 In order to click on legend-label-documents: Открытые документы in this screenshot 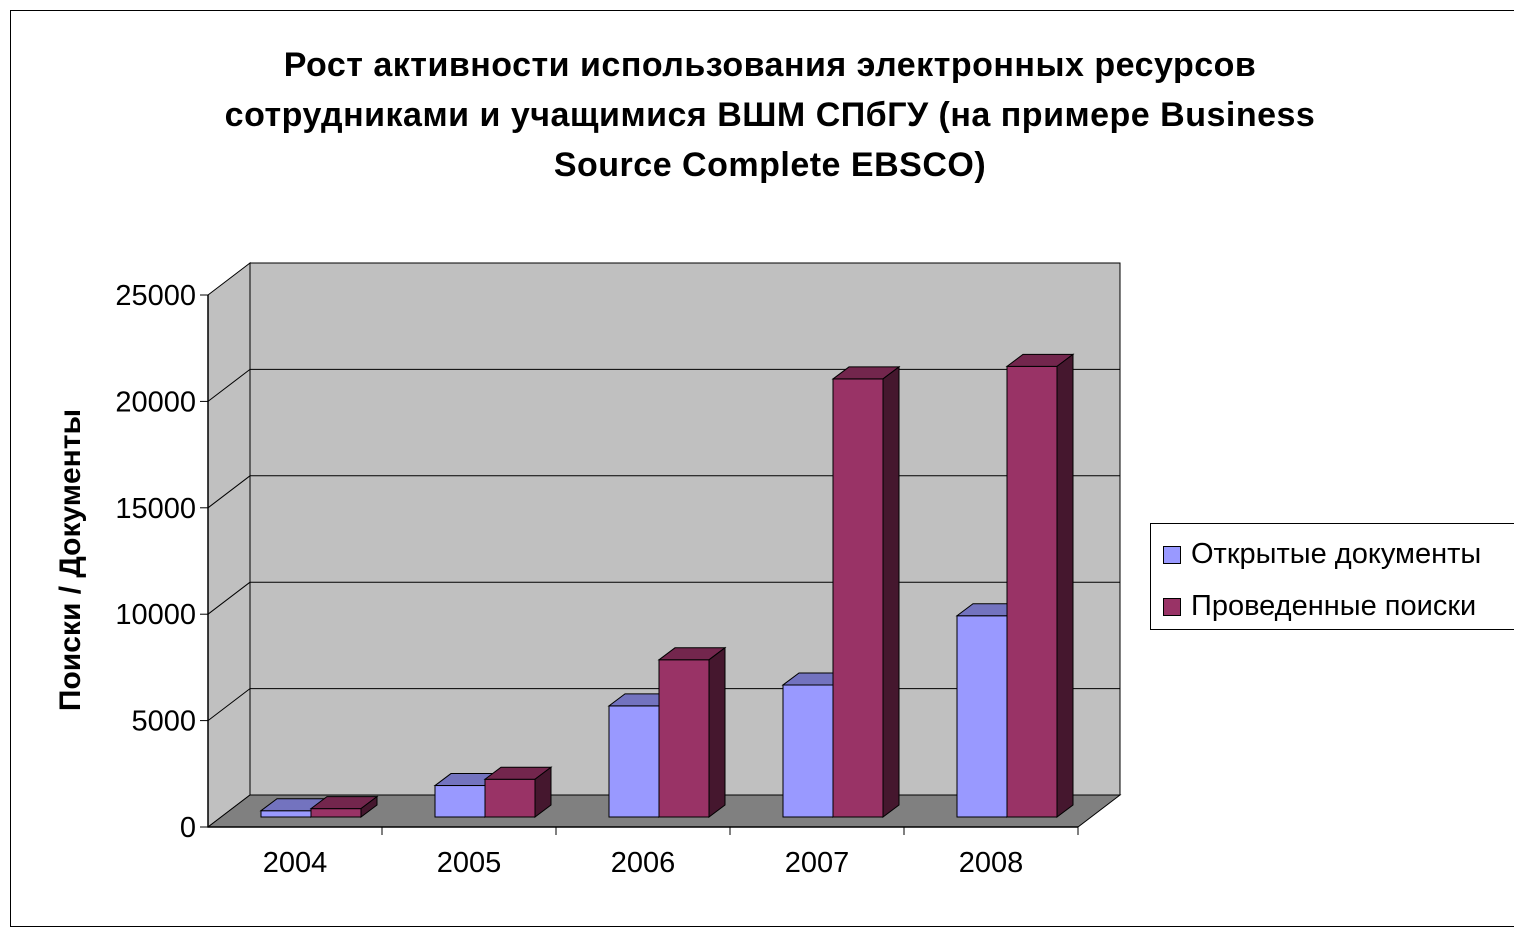, I will do `click(1336, 554)`.